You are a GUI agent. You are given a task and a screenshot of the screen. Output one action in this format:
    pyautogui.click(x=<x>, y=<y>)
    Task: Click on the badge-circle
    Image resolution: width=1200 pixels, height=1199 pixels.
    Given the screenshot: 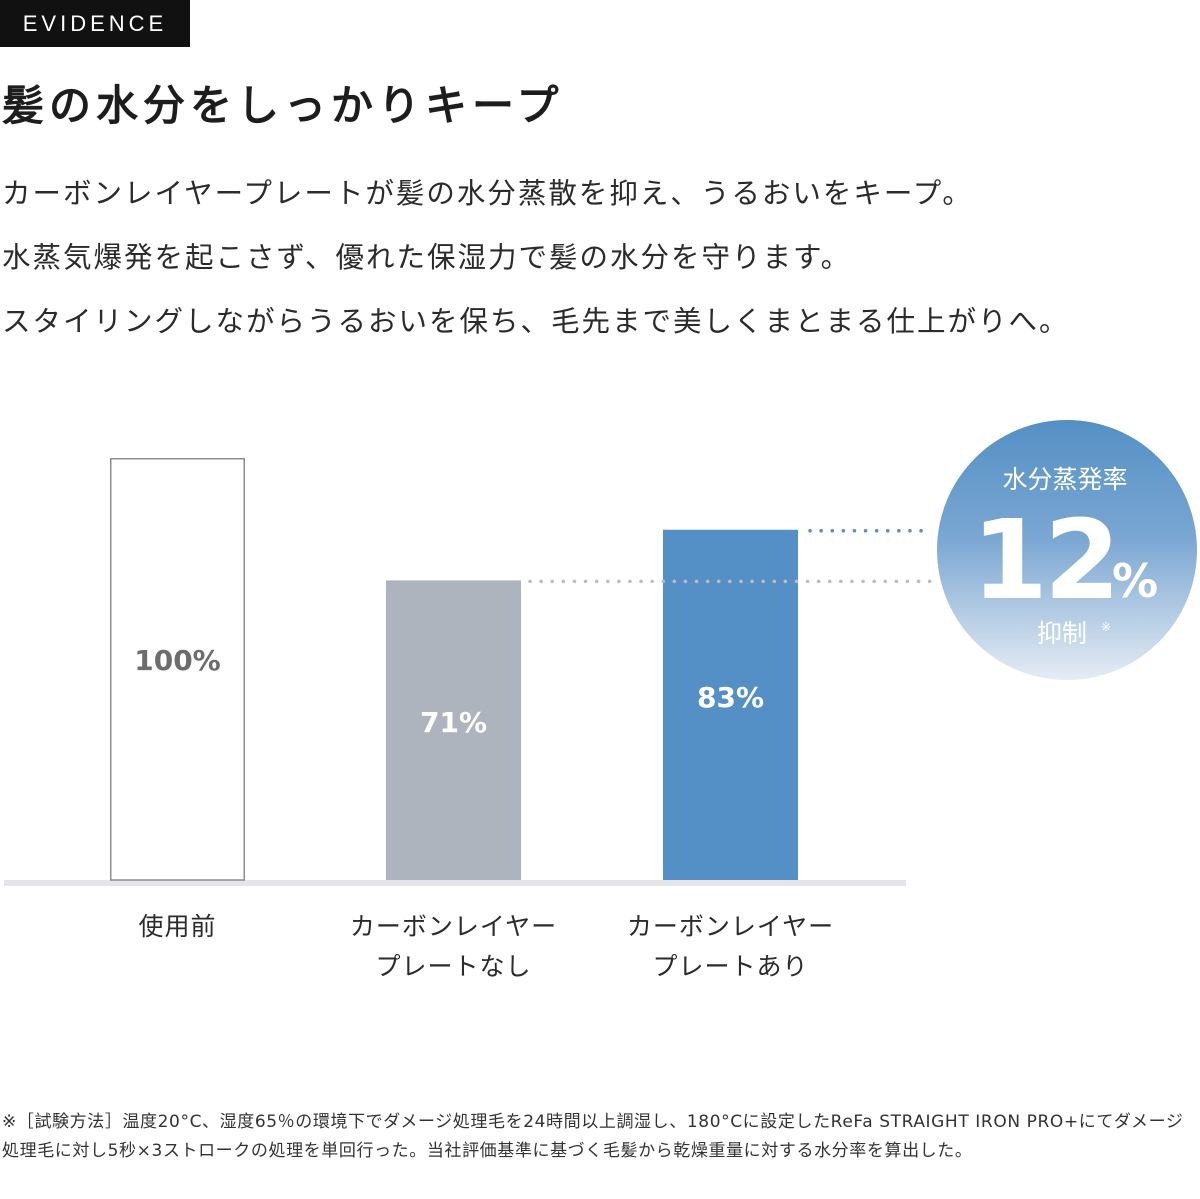 What is the action you would take?
    pyautogui.click(x=1067, y=550)
    